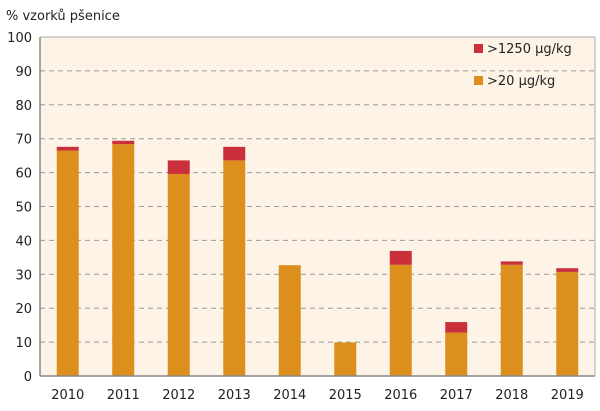 The image size is (600, 411). Describe the element at coordinates (67, 395) in the screenshot. I see `x-tick-label: 2010` at that location.